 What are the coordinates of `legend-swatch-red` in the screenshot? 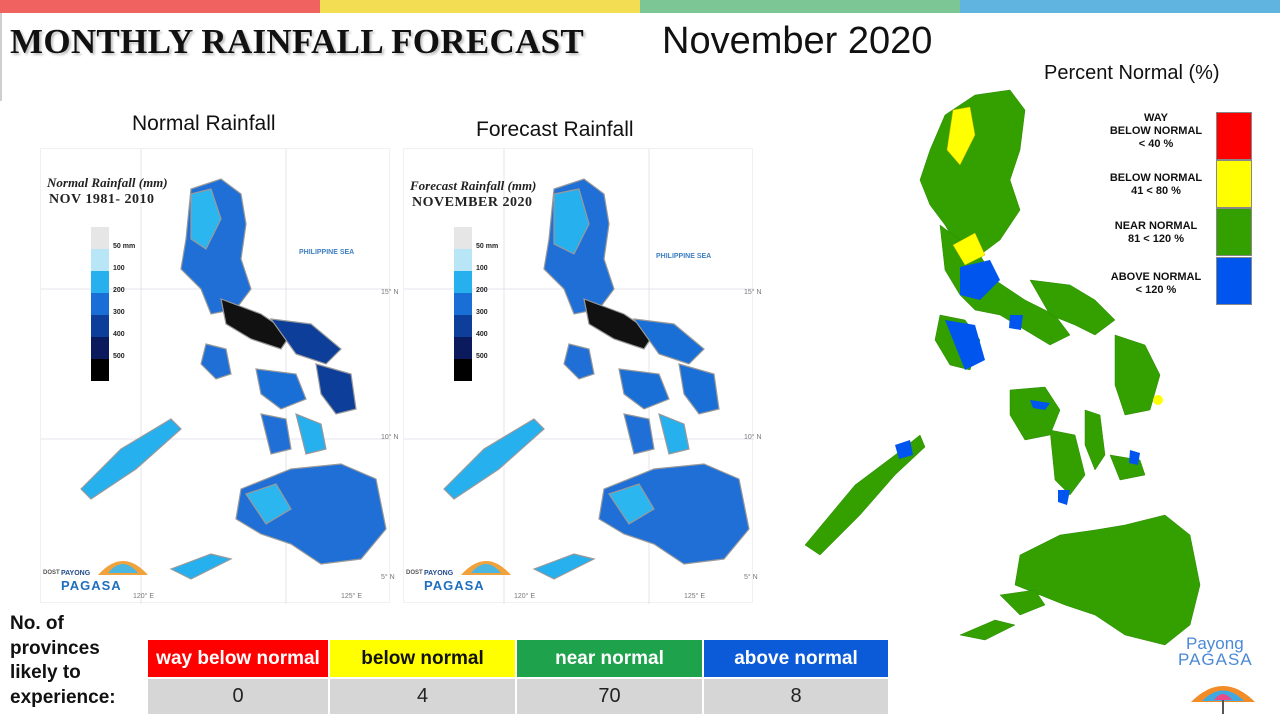 It's located at (1234, 136).